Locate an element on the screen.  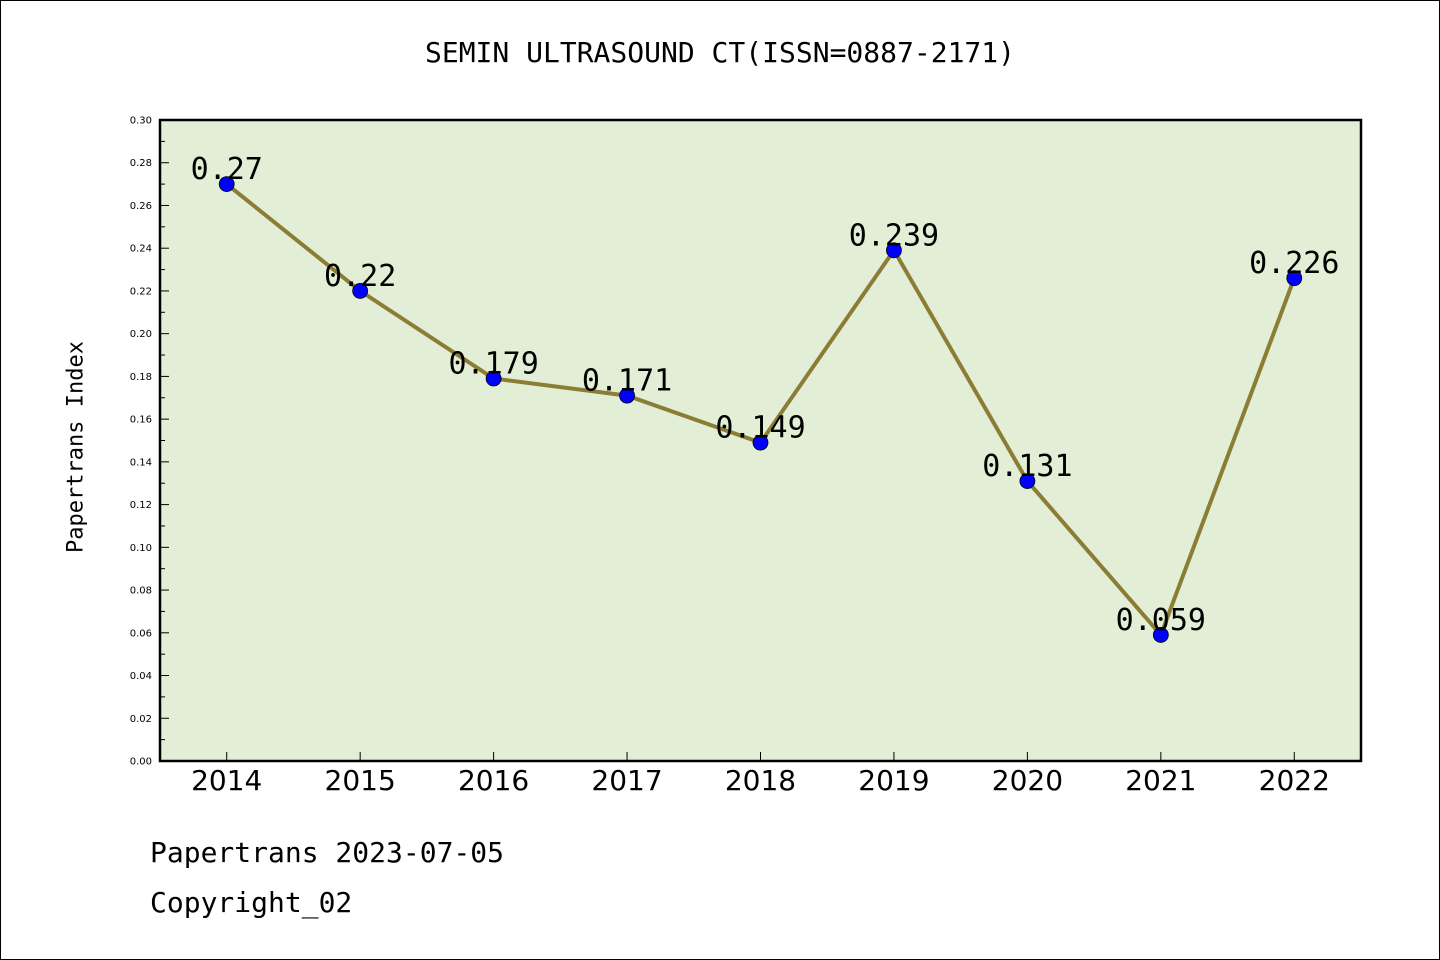
data-label: 0.179 is located at coordinates (493, 364).